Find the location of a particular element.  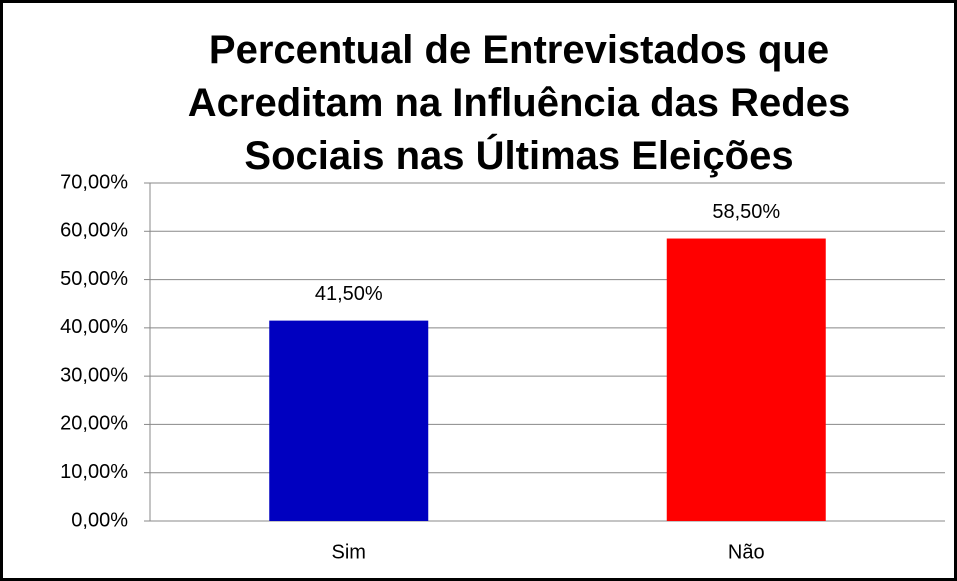

data-label: 41,50% is located at coordinates (349, 294).